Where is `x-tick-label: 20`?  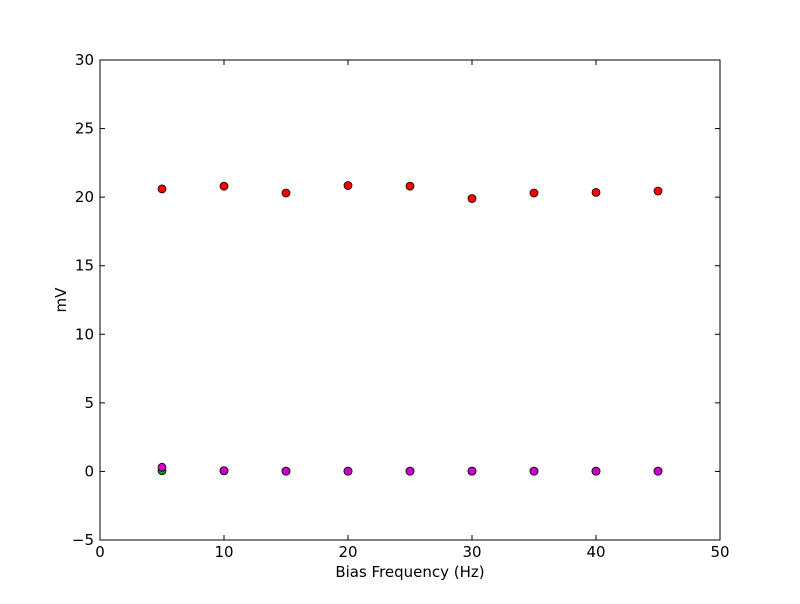 x-tick-label: 20 is located at coordinates (347, 552).